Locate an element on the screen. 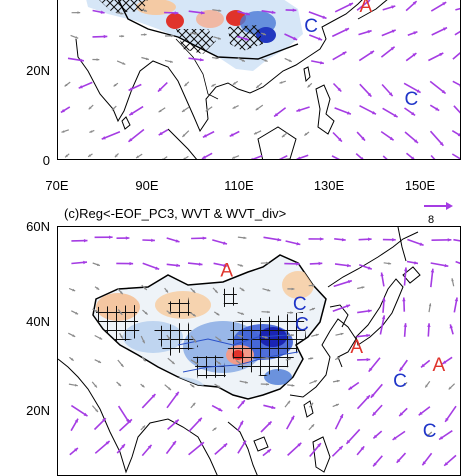 This screenshot has width=474, height=476. shading-positive-center is located at coordinates (175, 21).